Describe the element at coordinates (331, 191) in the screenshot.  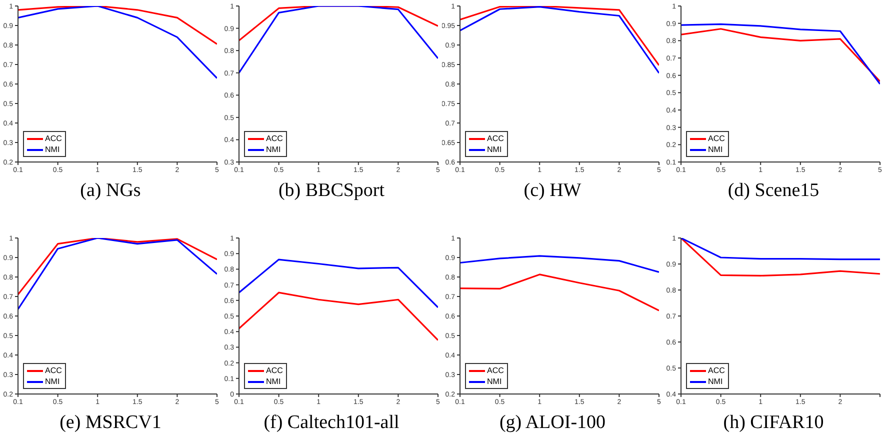
I see `text: (b) BBCSport` at that location.